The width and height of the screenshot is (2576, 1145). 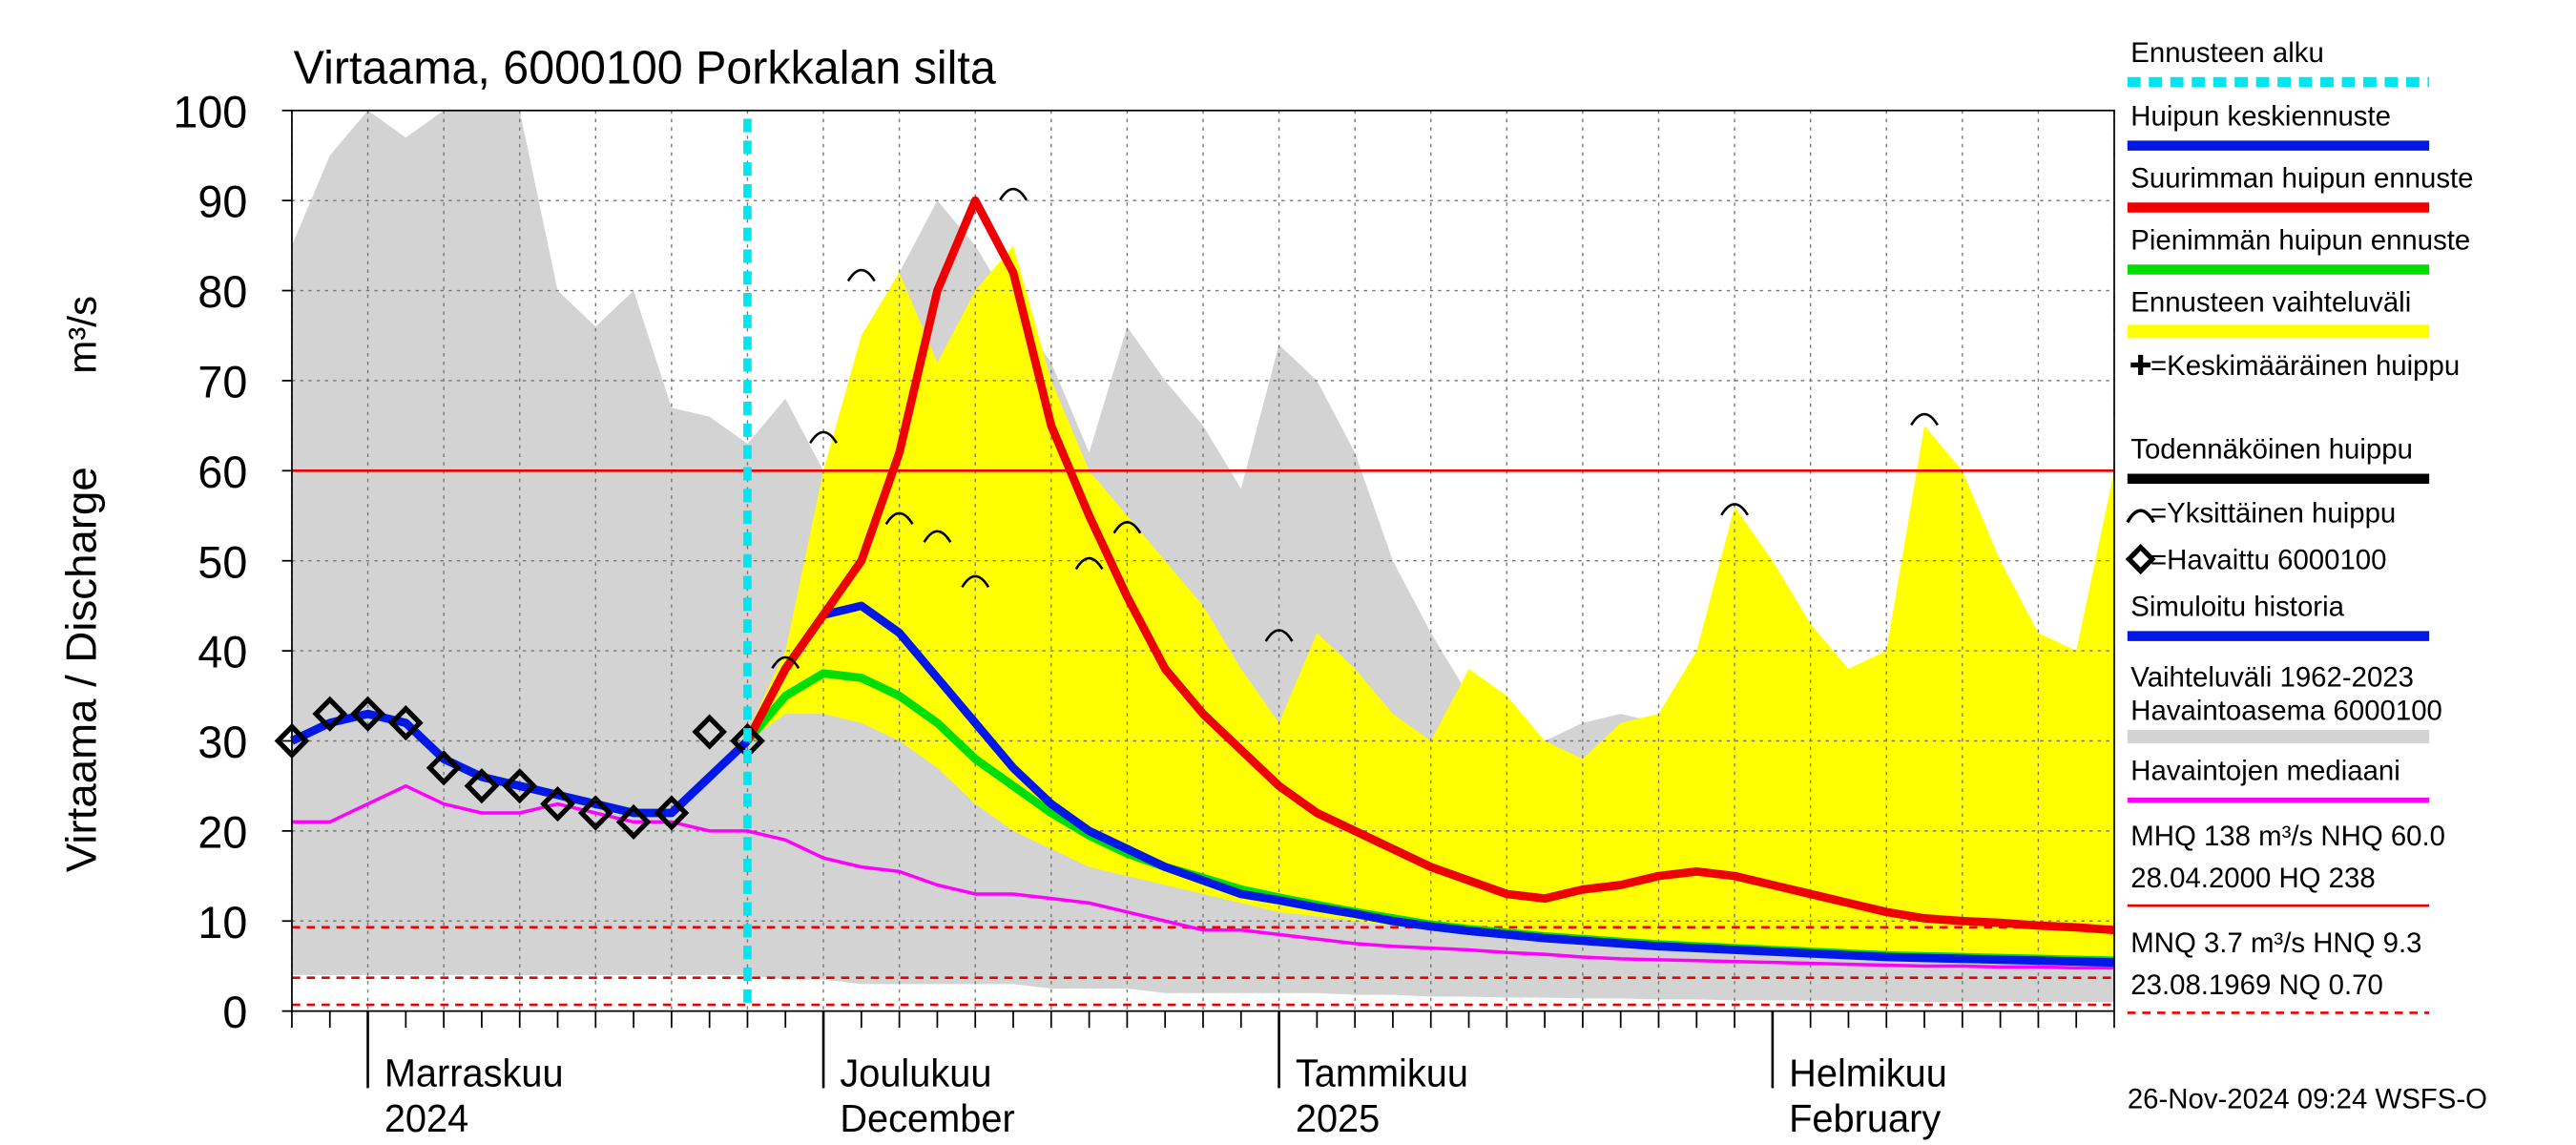 I want to click on x-tick-label: February, so click(x=1865, y=1119).